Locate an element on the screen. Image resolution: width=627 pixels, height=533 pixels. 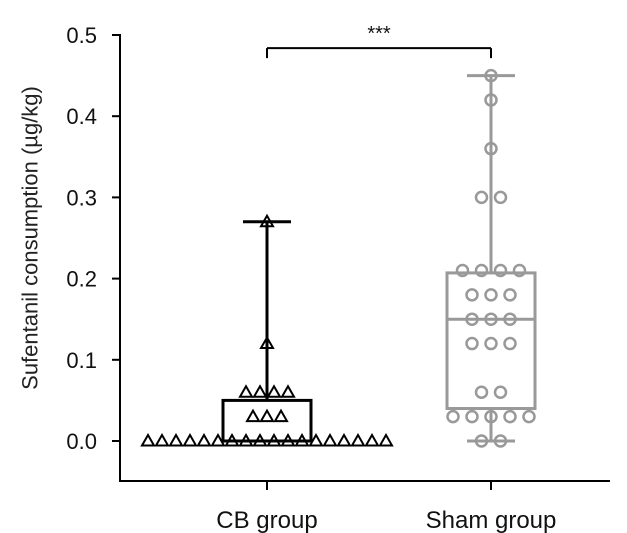
x-axis-labels: CB group Sham group is located at coordinates (386, 507).